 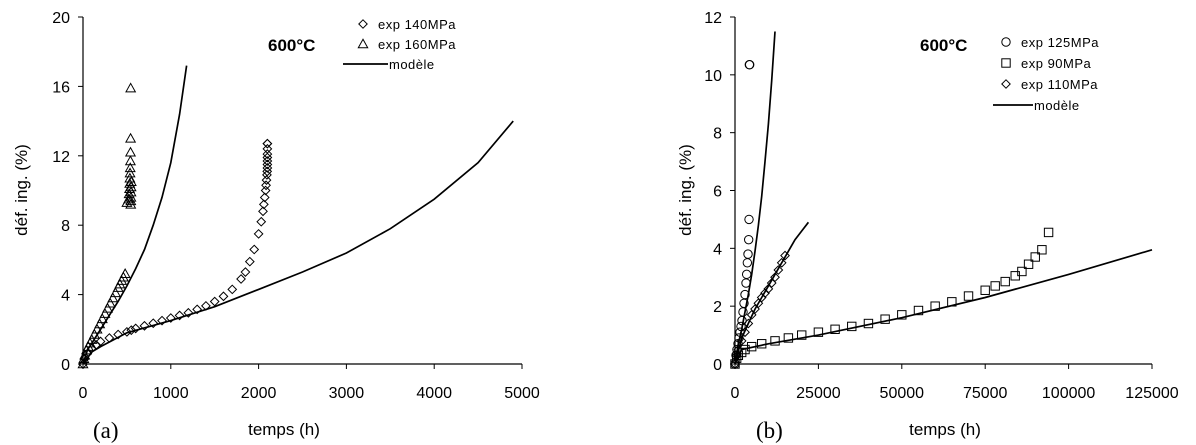 I want to click on chart-b-legend-label: exp 125MPa, so click(x=1060, y=42).